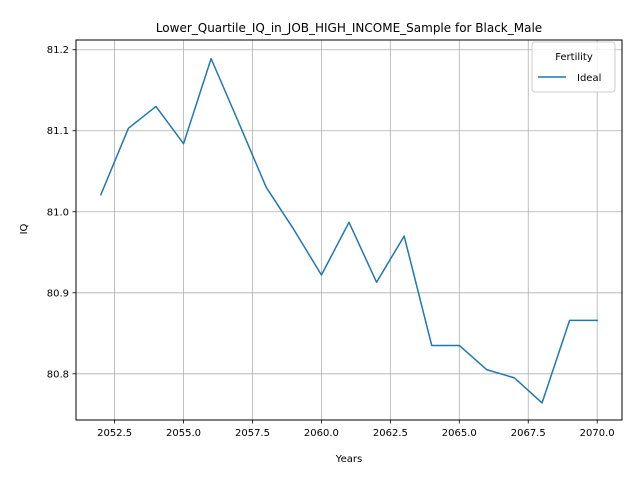  Describe the element at coordinates (58, 374) in the screenshot. I see `y-tick-label: 80.8` at that location.